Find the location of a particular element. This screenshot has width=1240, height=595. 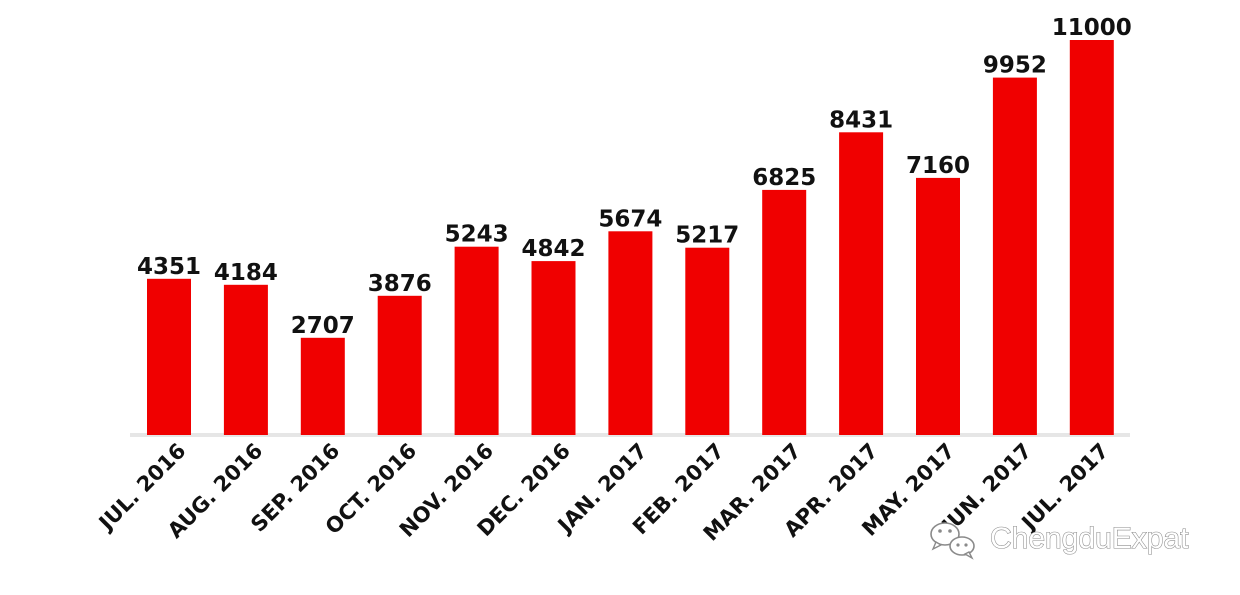

value-label: 3876 is located at coordinates (400, 284).